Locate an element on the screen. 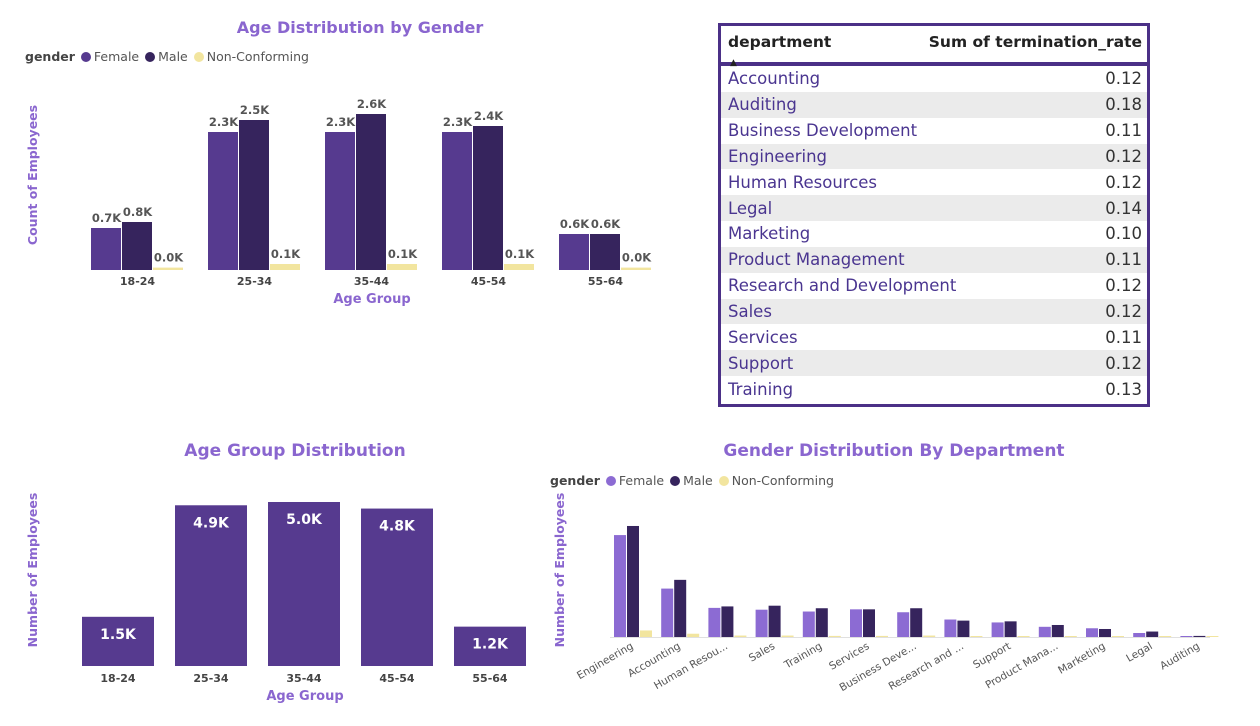 This screenshot has width=1260, height=726. table-row: Accounting 0.12 is located at coordinates (934, 79).